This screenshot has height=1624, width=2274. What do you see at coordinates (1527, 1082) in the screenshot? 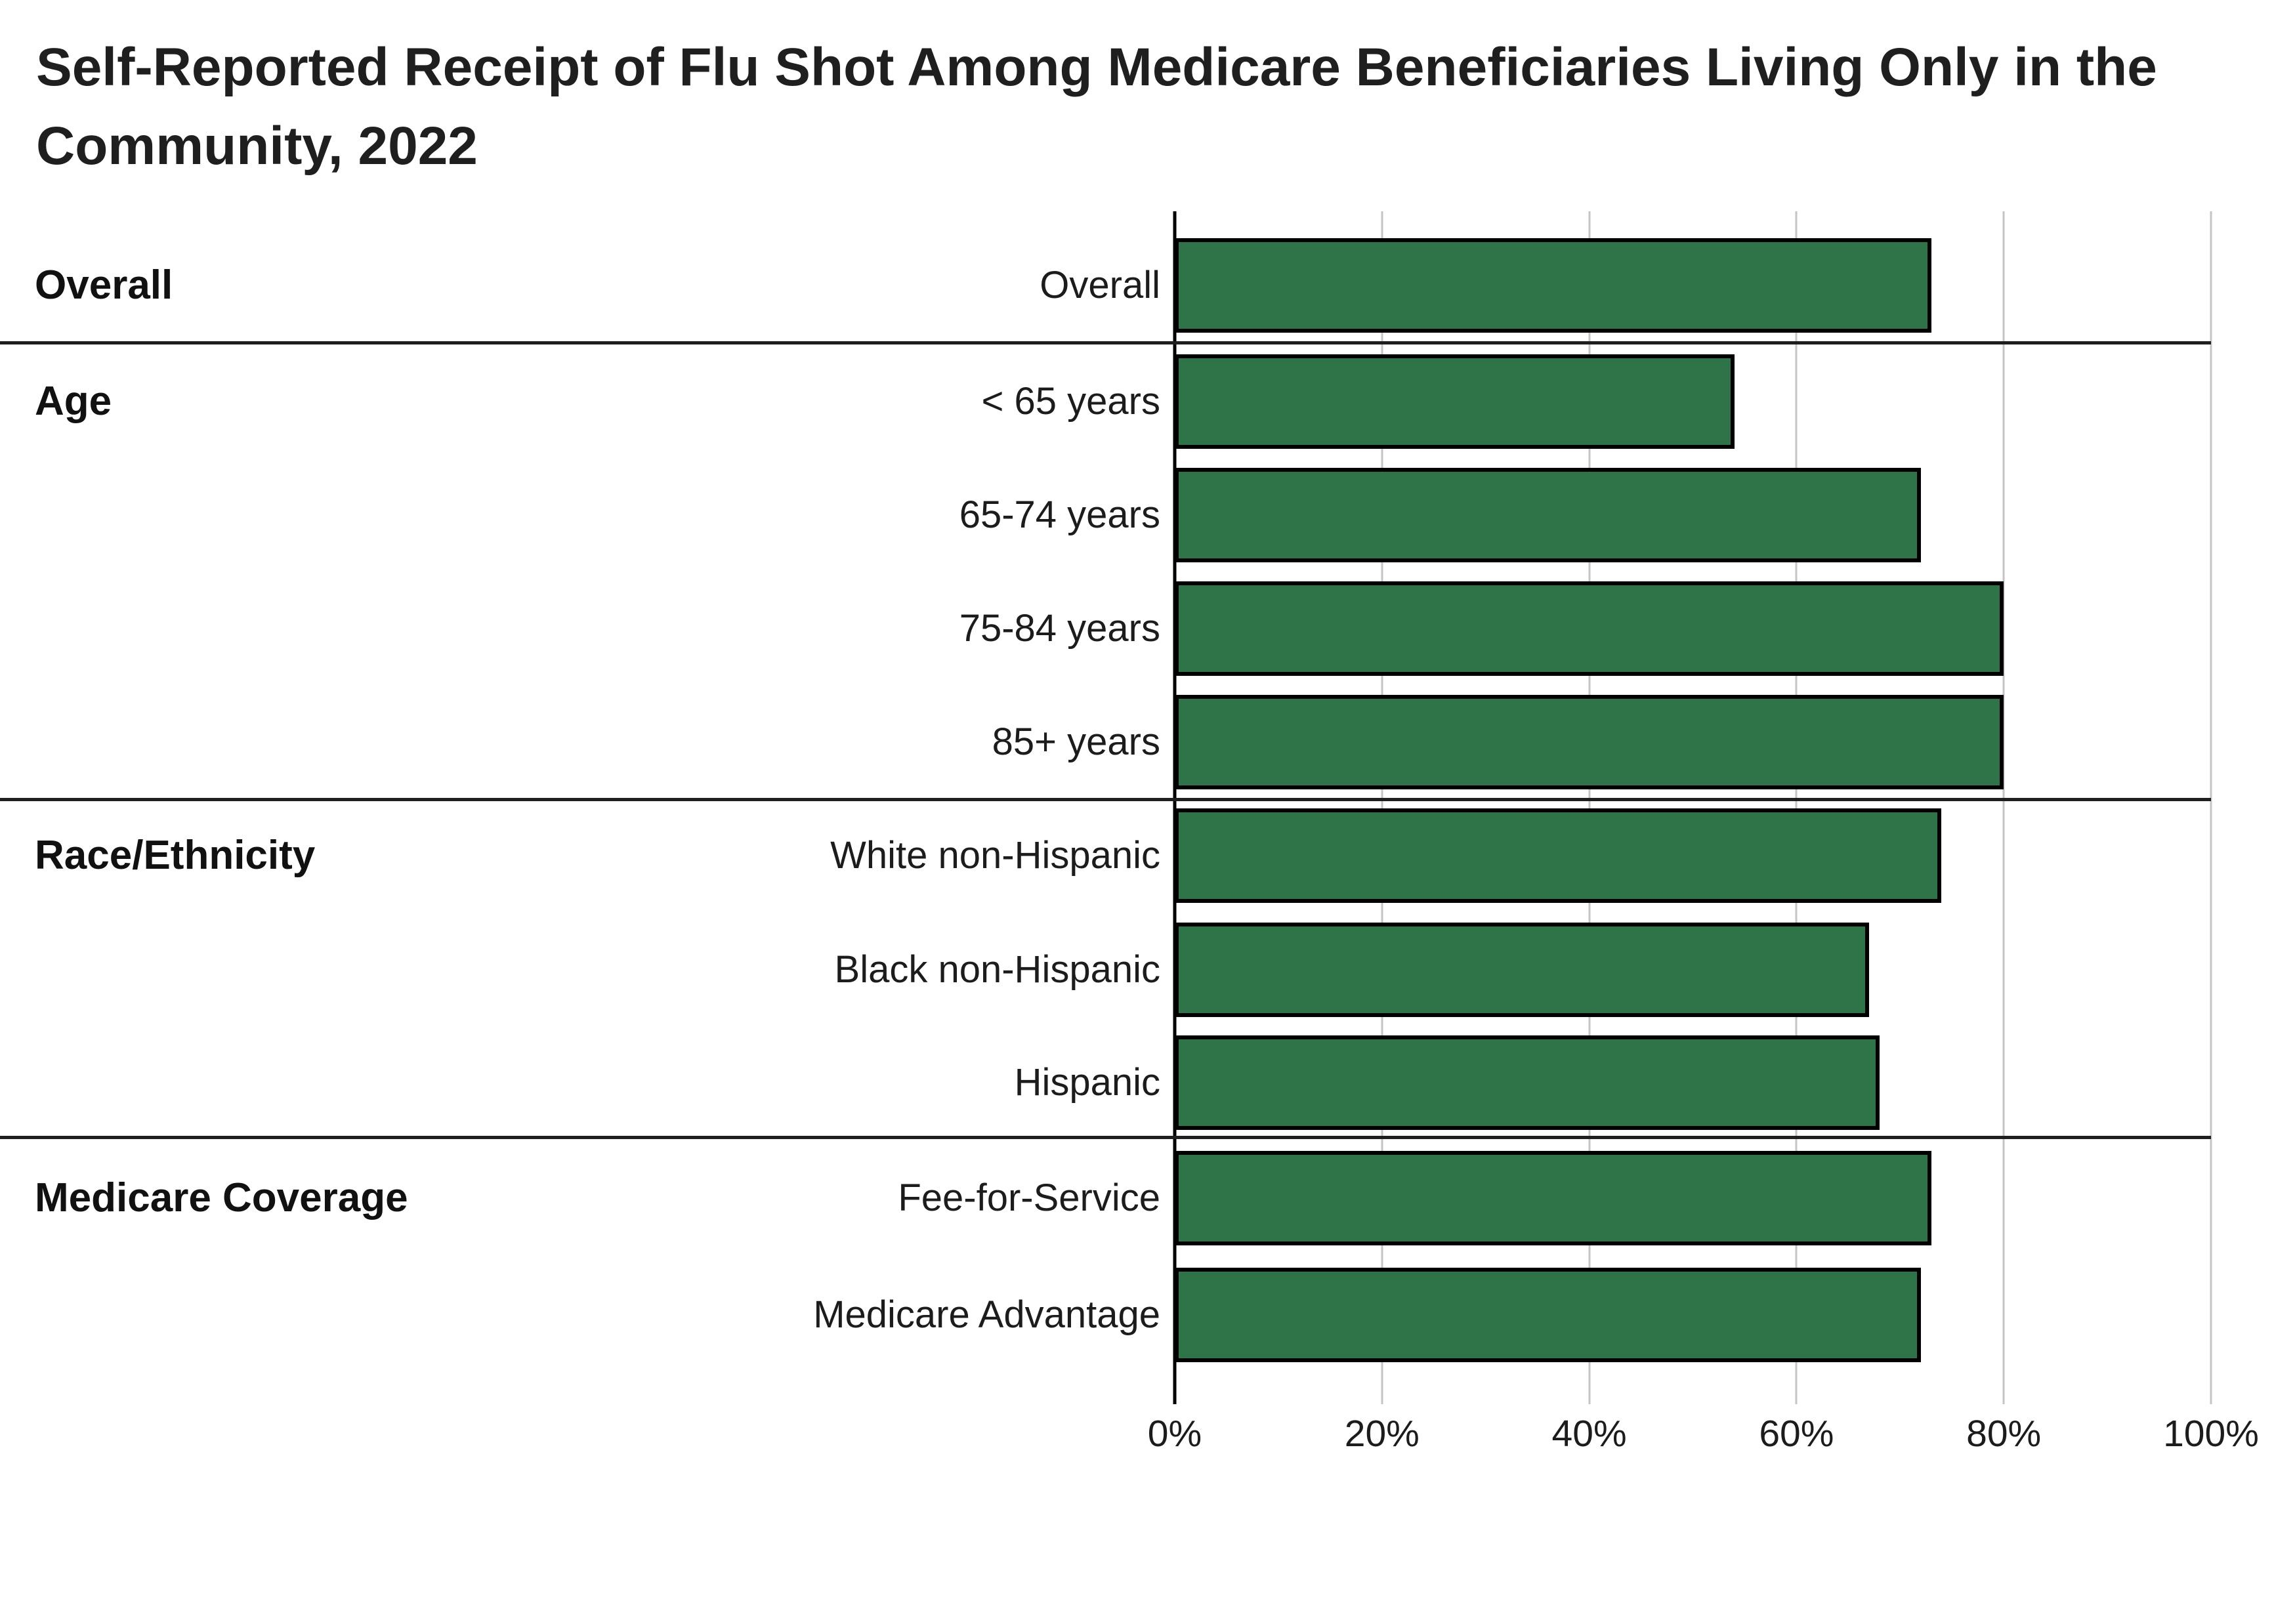
I see `bar-hispanic` at bounding box center [1527, 1082].